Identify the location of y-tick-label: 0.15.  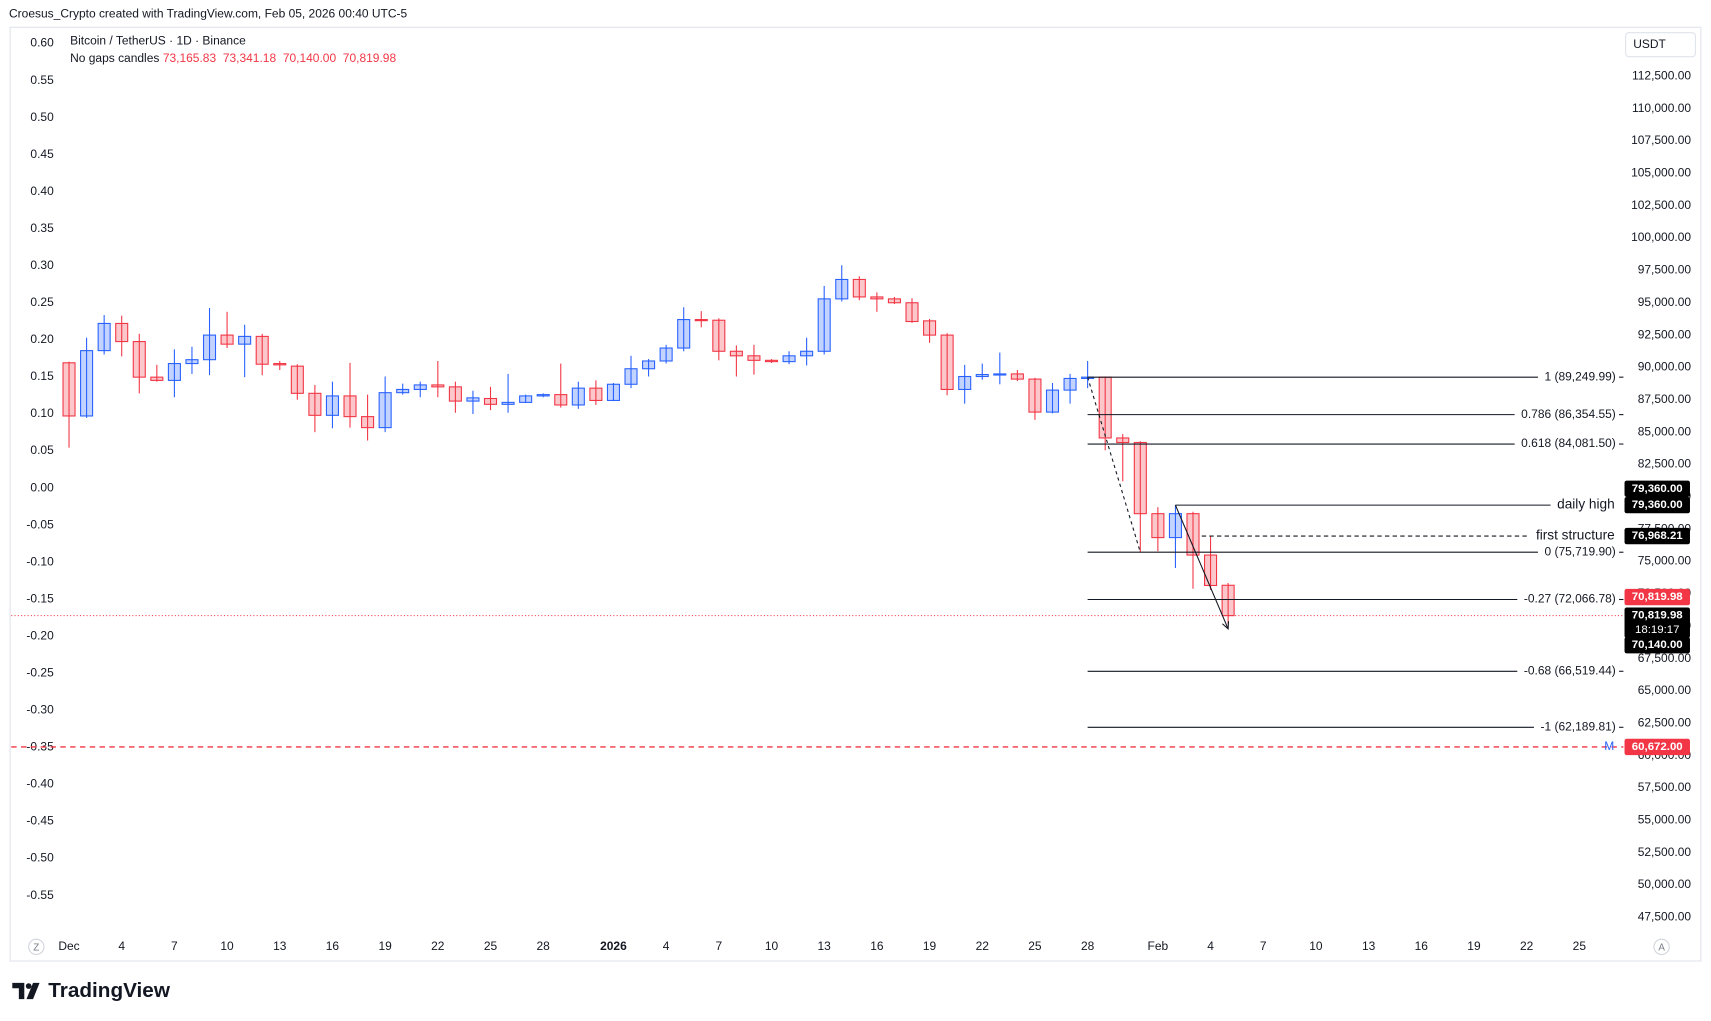
(42, 376).